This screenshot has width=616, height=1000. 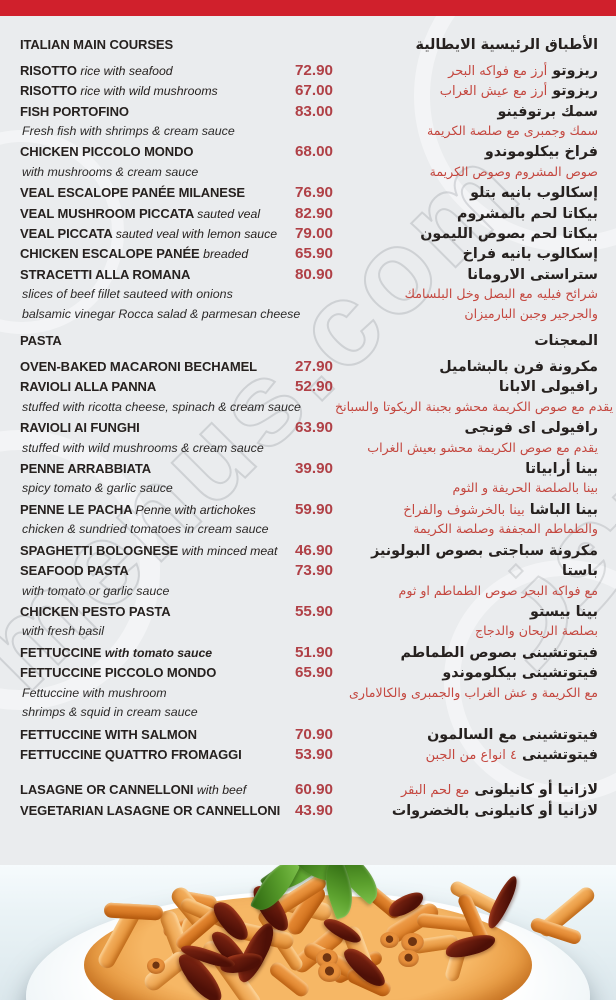 What do you see at coordinates (128, 130) in the screenshot?
I see `item-desc-en: Fresh fish with shrimps & cream sauce` at bounding box center [128, 130].